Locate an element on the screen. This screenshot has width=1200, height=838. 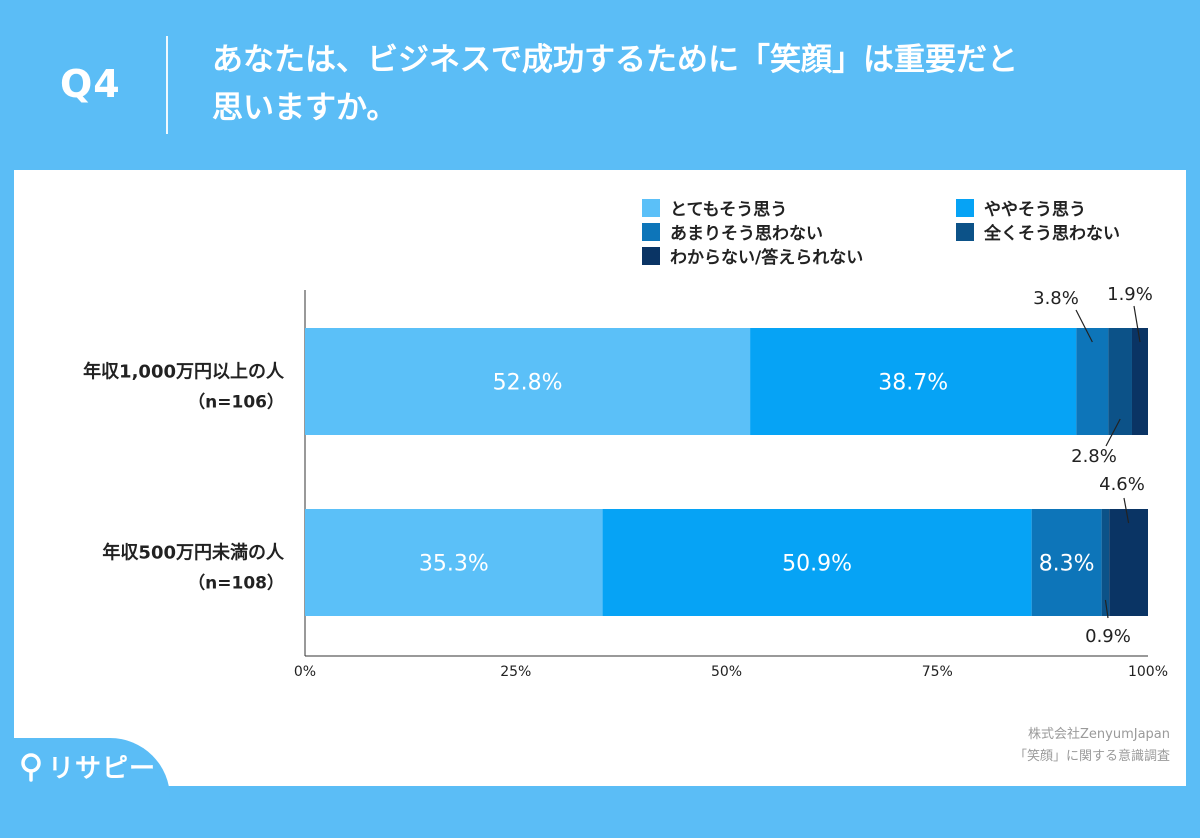
data-label: 8.3% is located at coordinates (1067, 564).